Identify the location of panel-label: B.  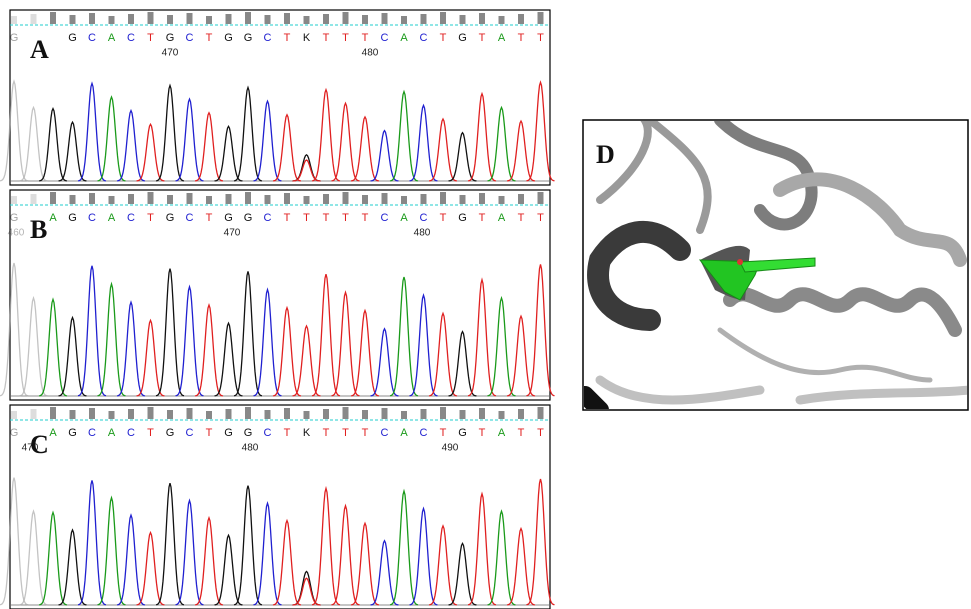
(38, 229).